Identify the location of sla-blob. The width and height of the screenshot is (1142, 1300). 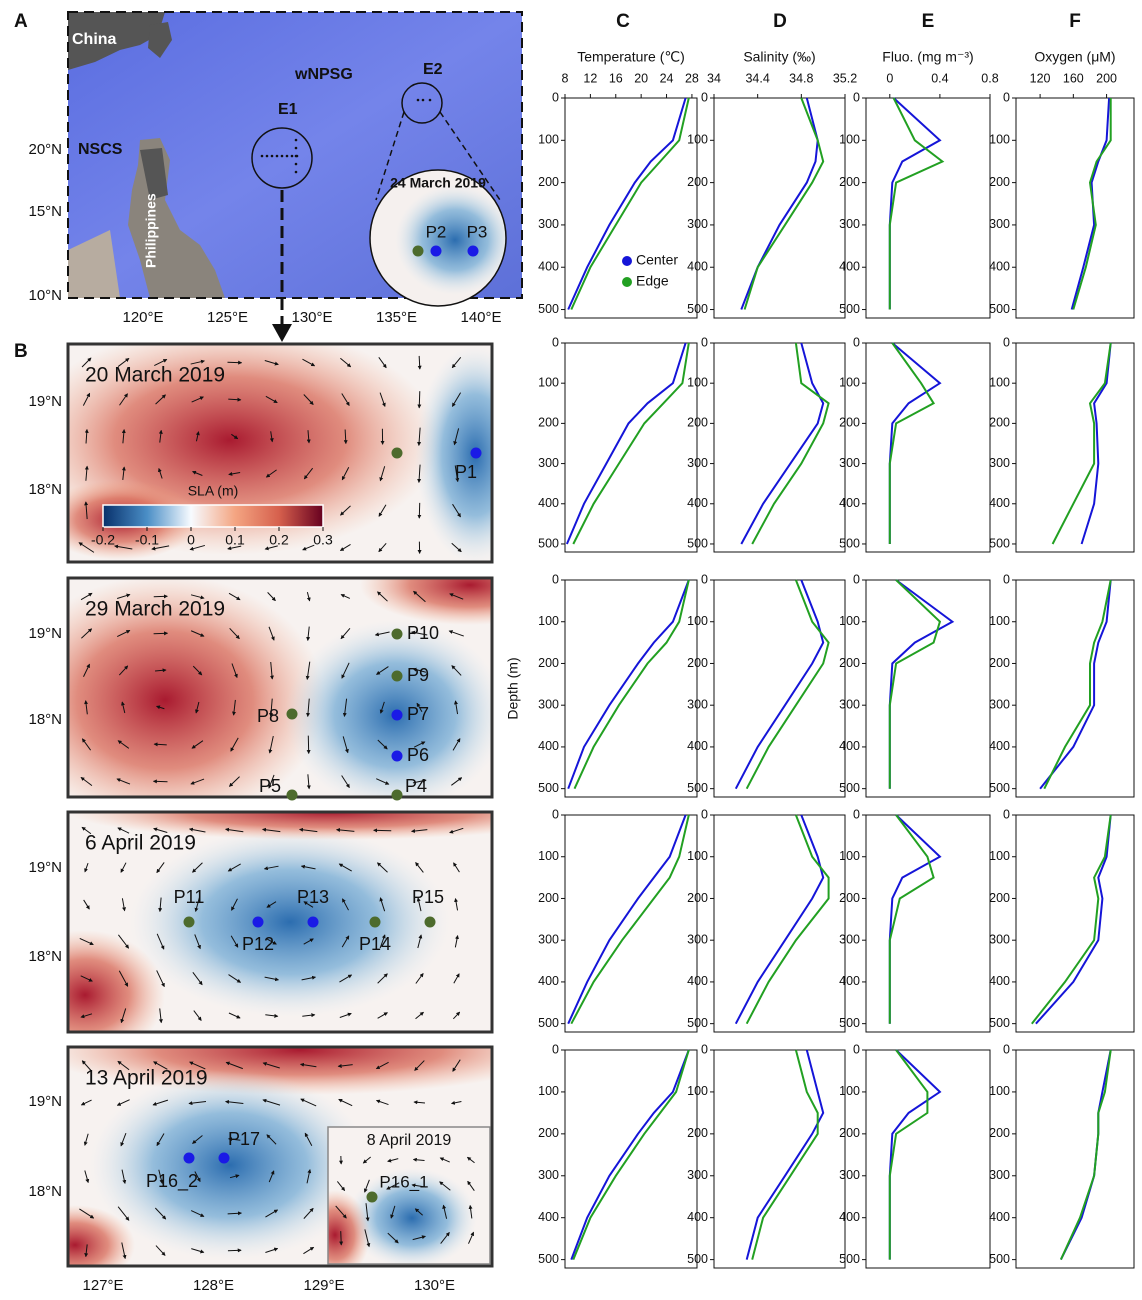
(412, 1216).